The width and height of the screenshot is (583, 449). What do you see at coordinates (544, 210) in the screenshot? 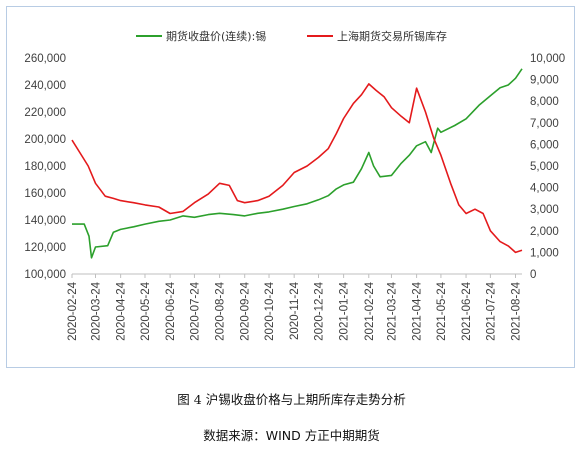
I see `y-right-tick-label: 3,000` at bounding box center [544, 210].